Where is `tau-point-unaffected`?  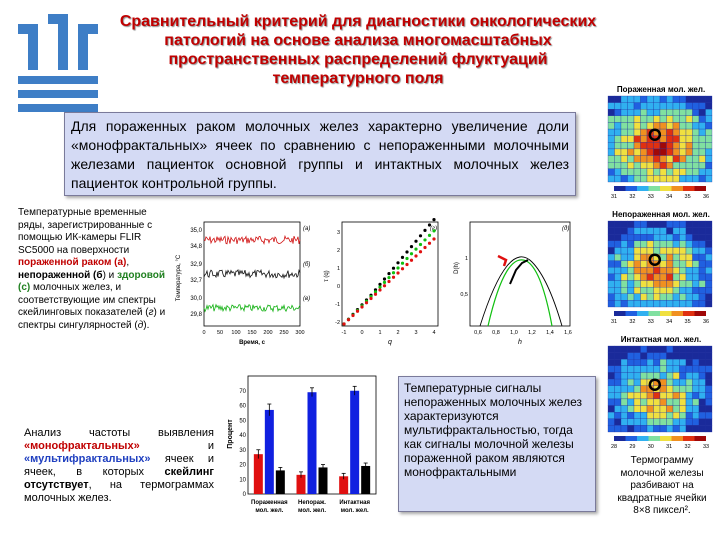 tau-point-unaffected is located at coordinates (416, 241).